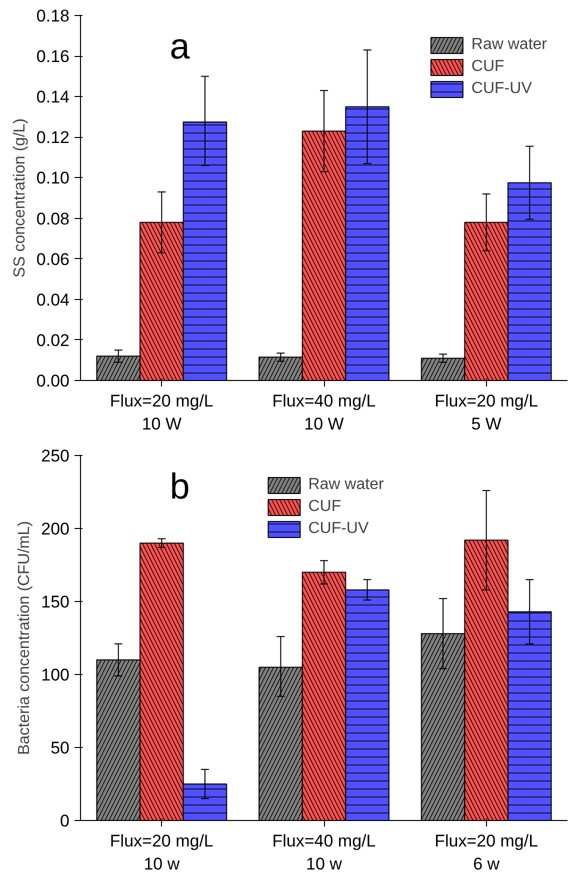  What do you see at coordinates (19, 198) in the screenshot?
I see `y-axis-title: SS concentration (g/L)` at bounding box center [19, 198].